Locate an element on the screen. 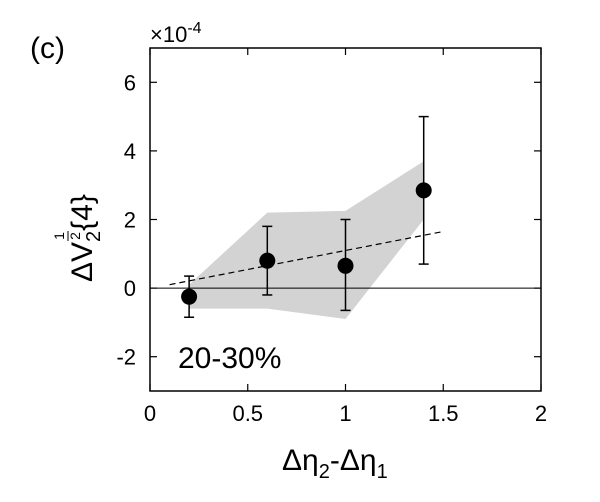 Image resolution: width=600 pixels, height=502 pixels. svg-text: Δη2-Δη1 is located at coordinates (335, 463).